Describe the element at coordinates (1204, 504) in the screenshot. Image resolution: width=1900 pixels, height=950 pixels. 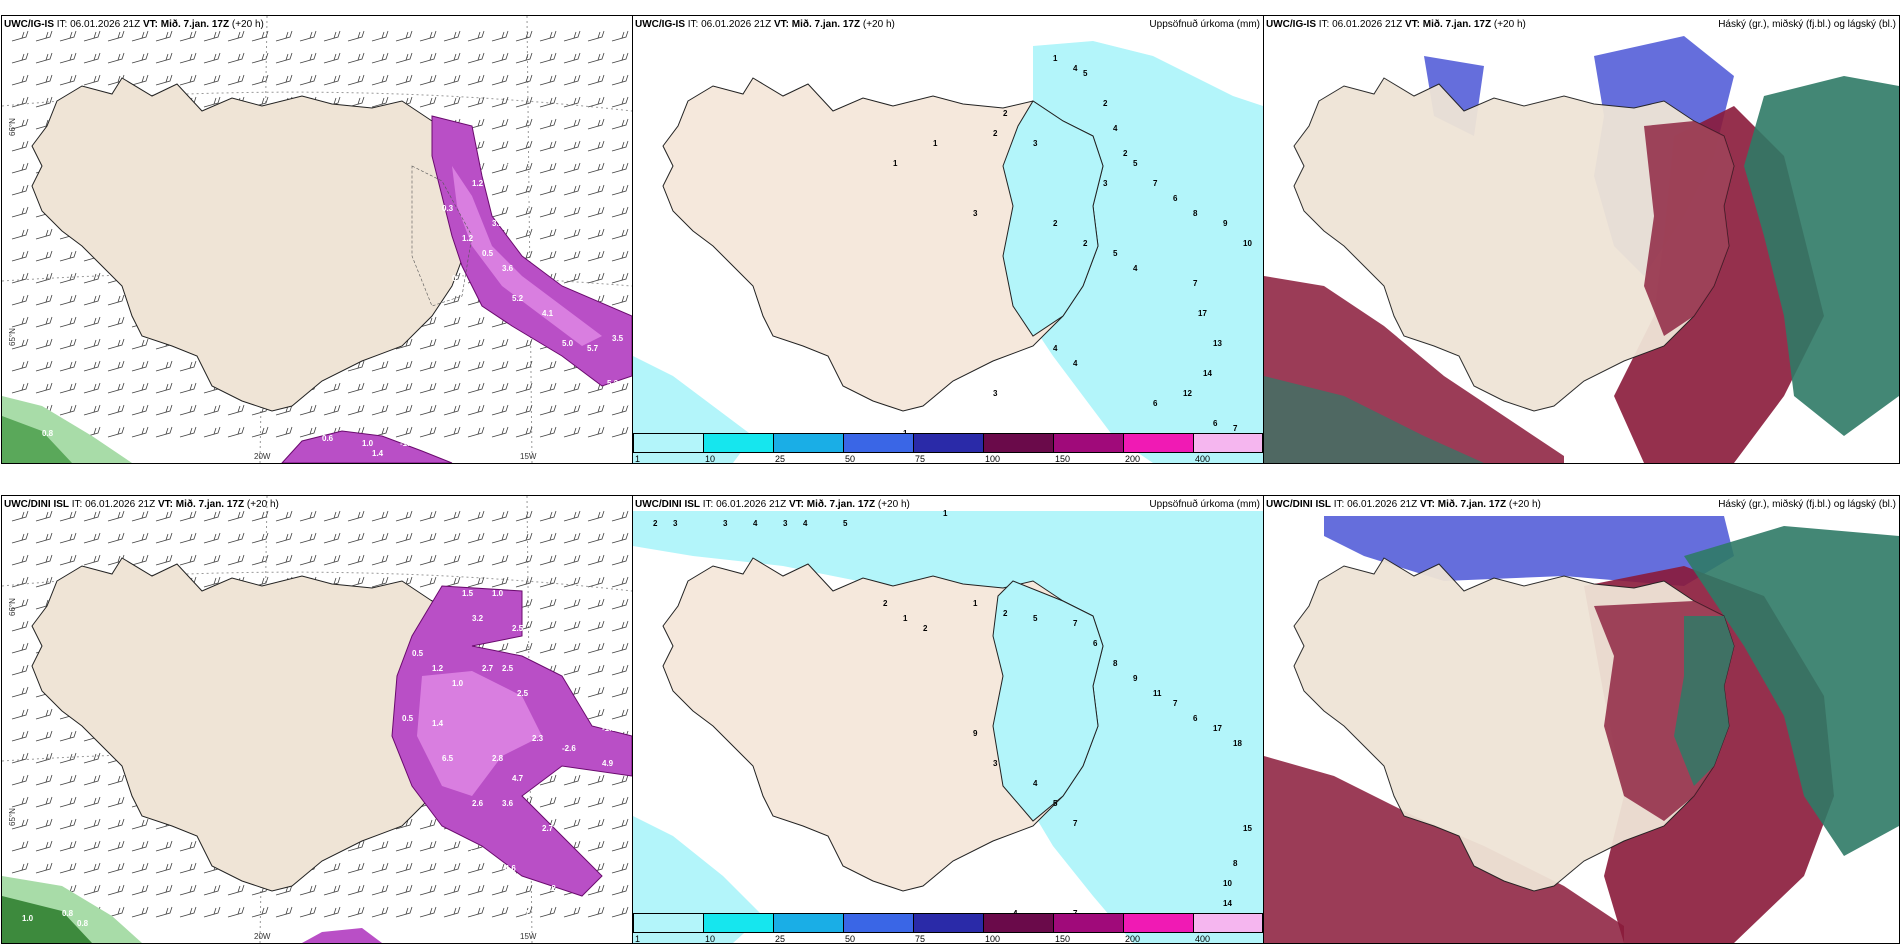
I see `panel-title: Uppsöfnuð úrkoma (mm)` at that location.